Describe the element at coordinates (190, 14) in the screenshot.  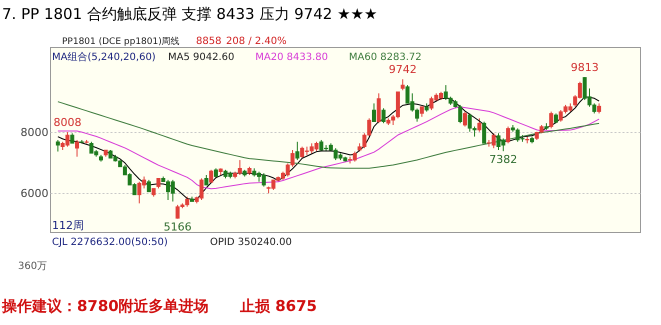
I see `chart-title: 7. PP 1801 合约触底反弹 支撑 8433 压力 9742 ★★★` at that location.